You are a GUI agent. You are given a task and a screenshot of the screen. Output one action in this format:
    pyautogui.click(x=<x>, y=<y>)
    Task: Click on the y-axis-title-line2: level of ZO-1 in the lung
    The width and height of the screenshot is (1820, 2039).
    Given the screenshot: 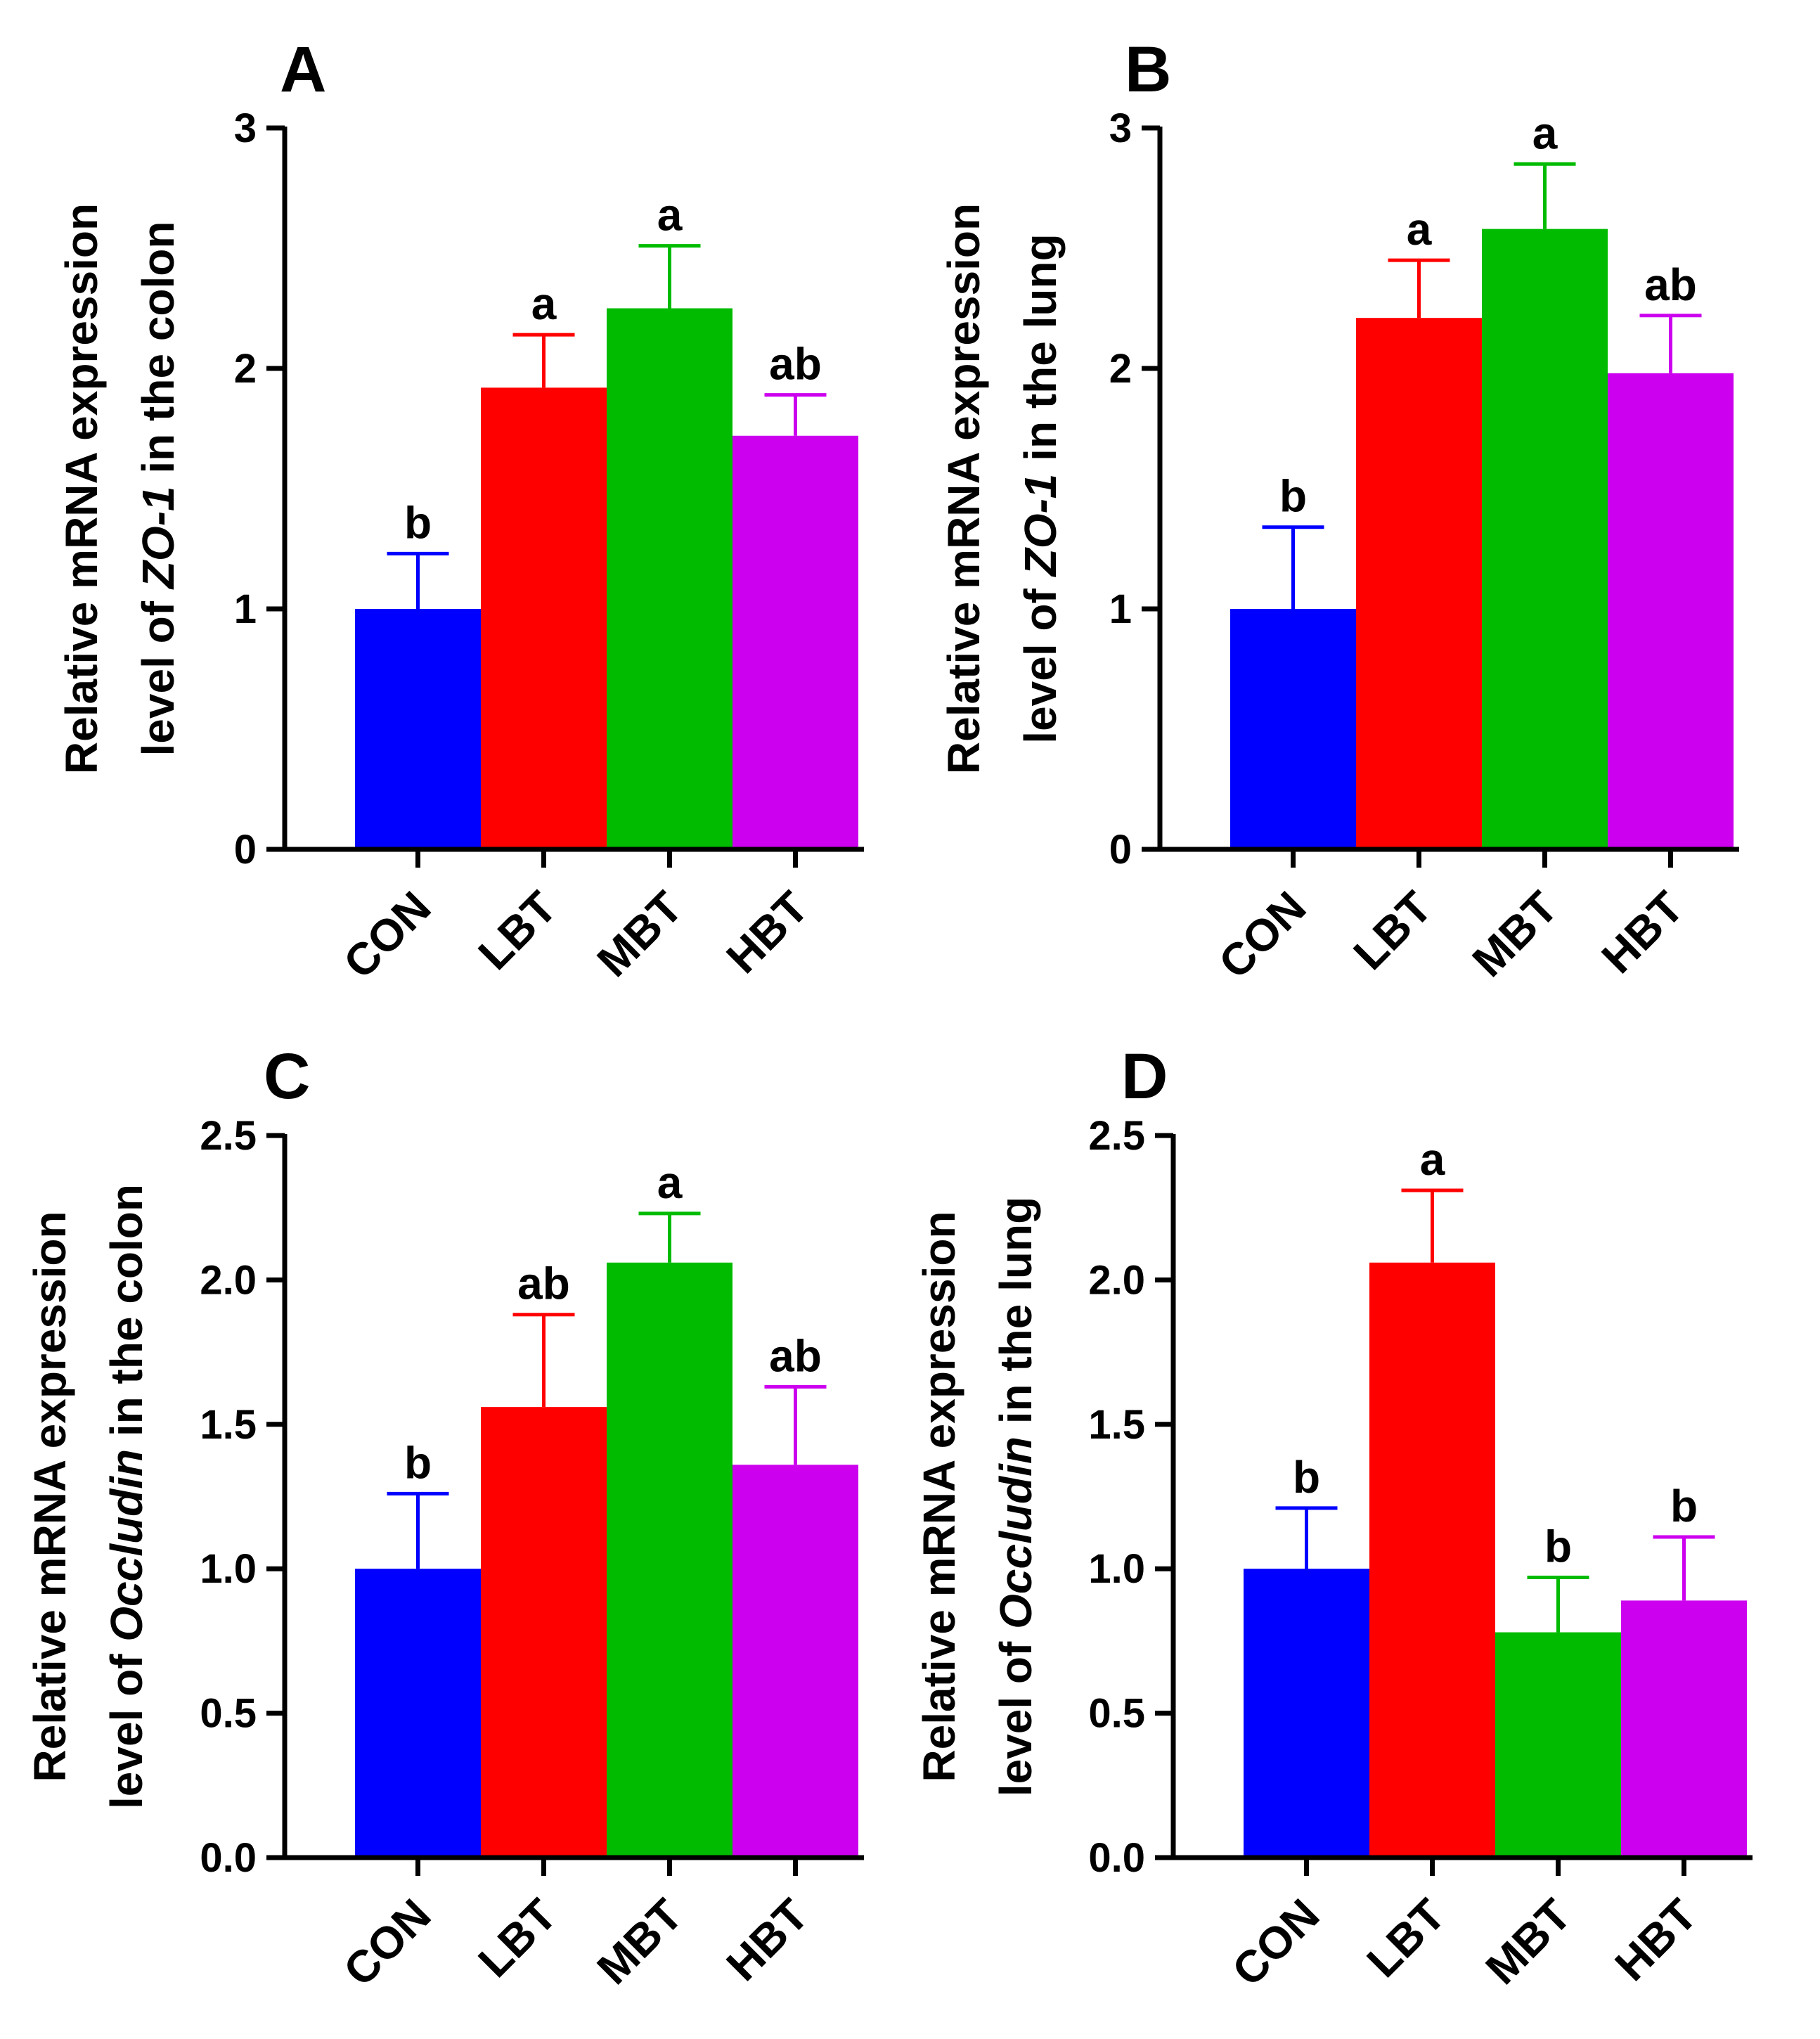 What is the action you would take?
    pyautogui.click(x=1040, y=488)
    